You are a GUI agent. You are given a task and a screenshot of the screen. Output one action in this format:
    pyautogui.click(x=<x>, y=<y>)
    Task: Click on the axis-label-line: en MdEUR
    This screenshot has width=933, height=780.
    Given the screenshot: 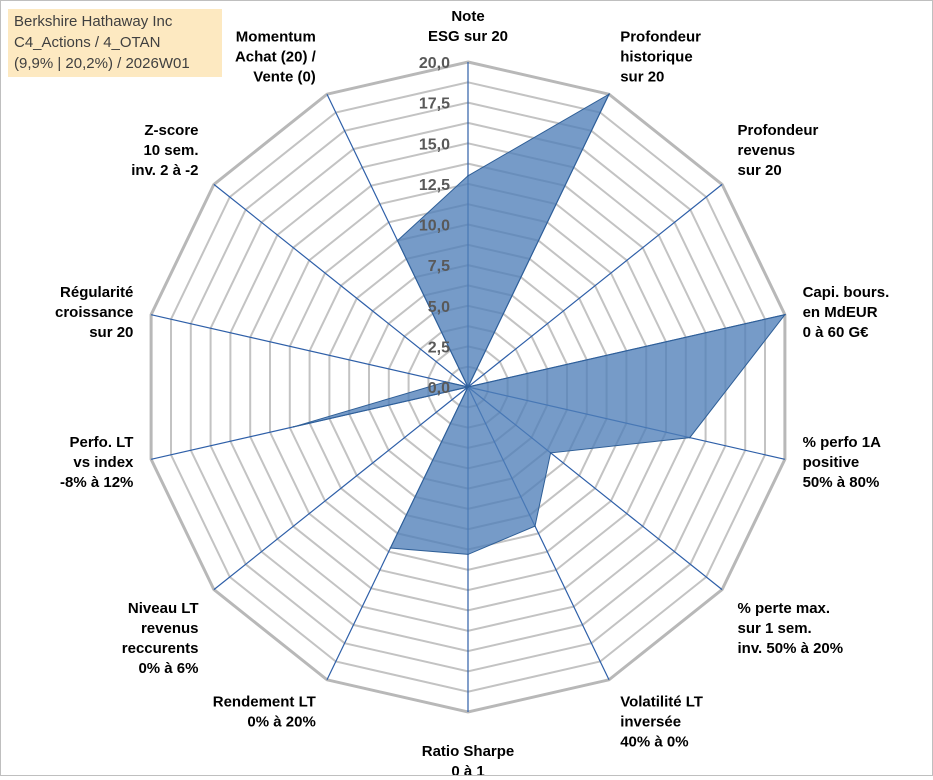 What is the action you would take?
    pyautogui.click(x=840, y=312)
    